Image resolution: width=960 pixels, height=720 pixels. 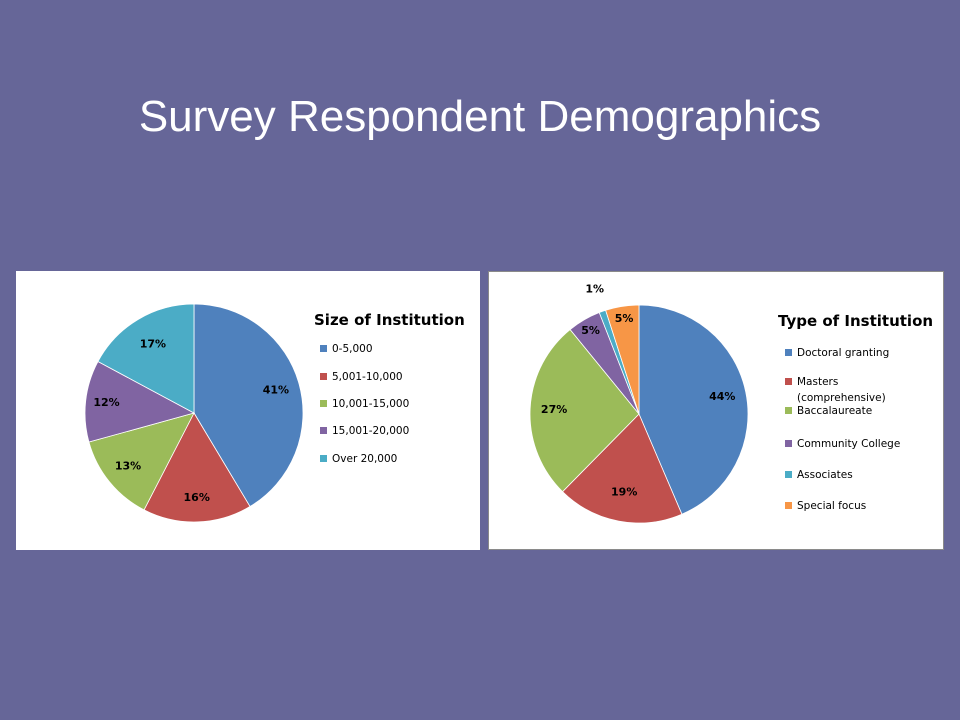 What do you see at coordinates (841, 390) in the screenshot?
I see `legend-label: Masters (comprehensive)` at bounding box center [841, 390].